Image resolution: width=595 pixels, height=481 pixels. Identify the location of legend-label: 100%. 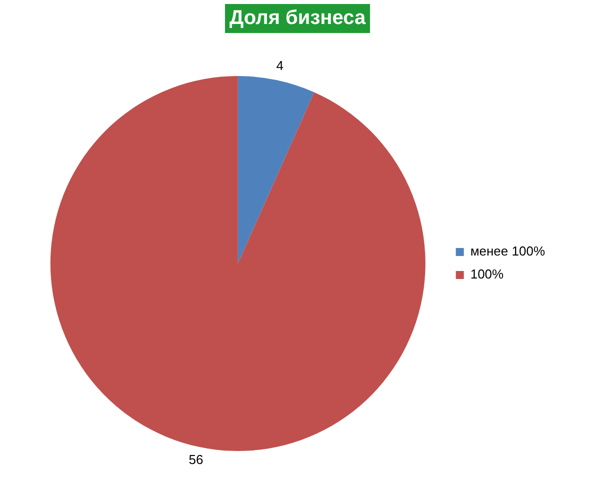
(487, 274).